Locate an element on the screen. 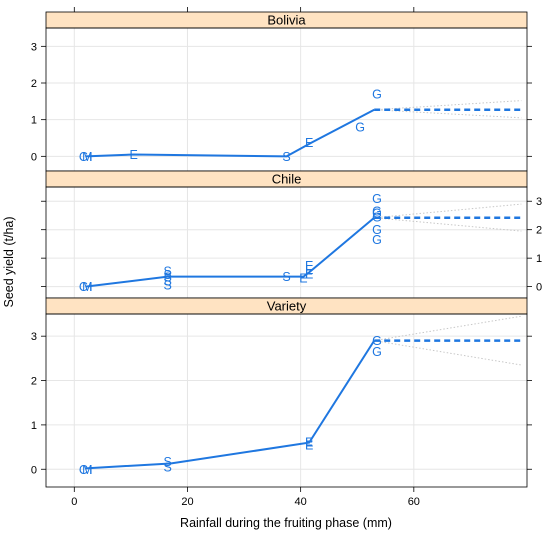  x-tick-label: 40 is located at coordinates (301, 502).